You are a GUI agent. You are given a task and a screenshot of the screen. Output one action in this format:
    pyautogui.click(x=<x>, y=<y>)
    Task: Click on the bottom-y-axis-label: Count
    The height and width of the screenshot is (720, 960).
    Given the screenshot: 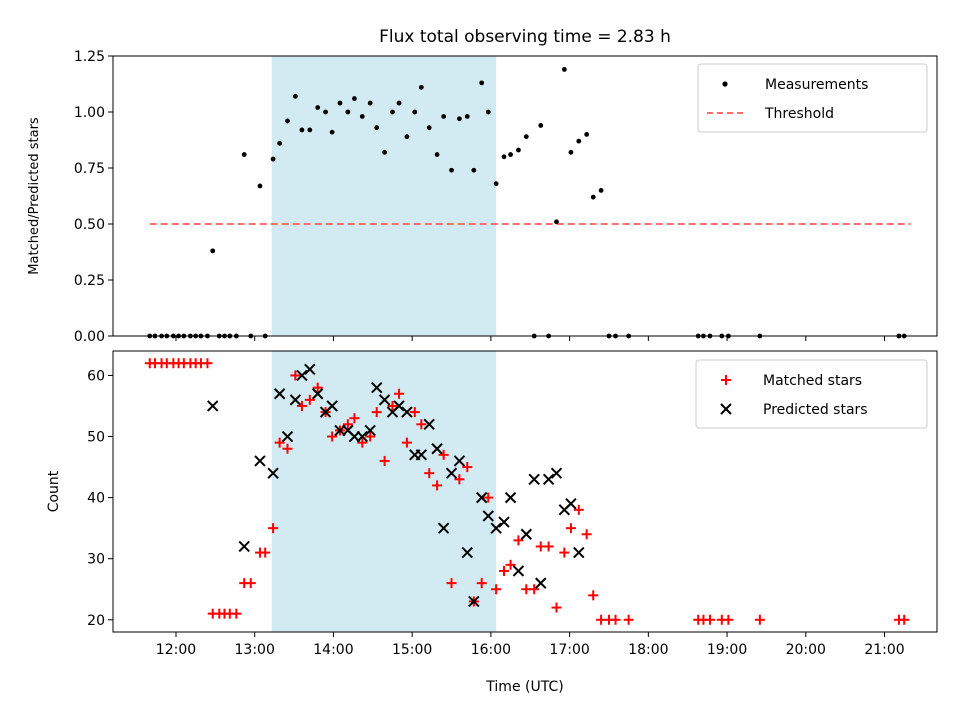 What is the action you would take?
    pyautogui.click(x=54, y=491)
    